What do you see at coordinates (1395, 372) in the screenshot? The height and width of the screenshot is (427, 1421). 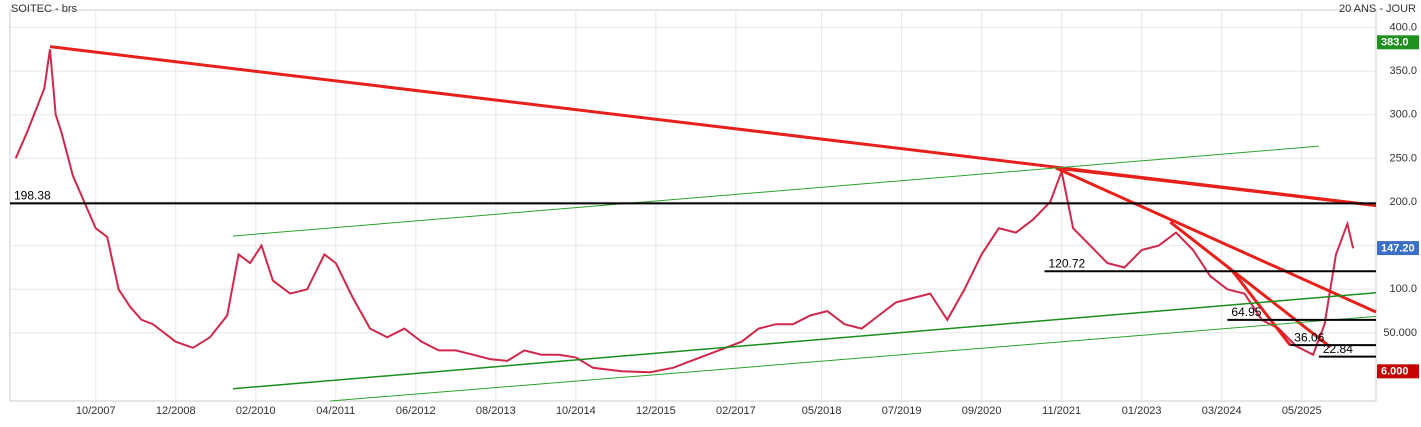 I see `price-tag-label: 6.000` at bounding box center [1395, 372].